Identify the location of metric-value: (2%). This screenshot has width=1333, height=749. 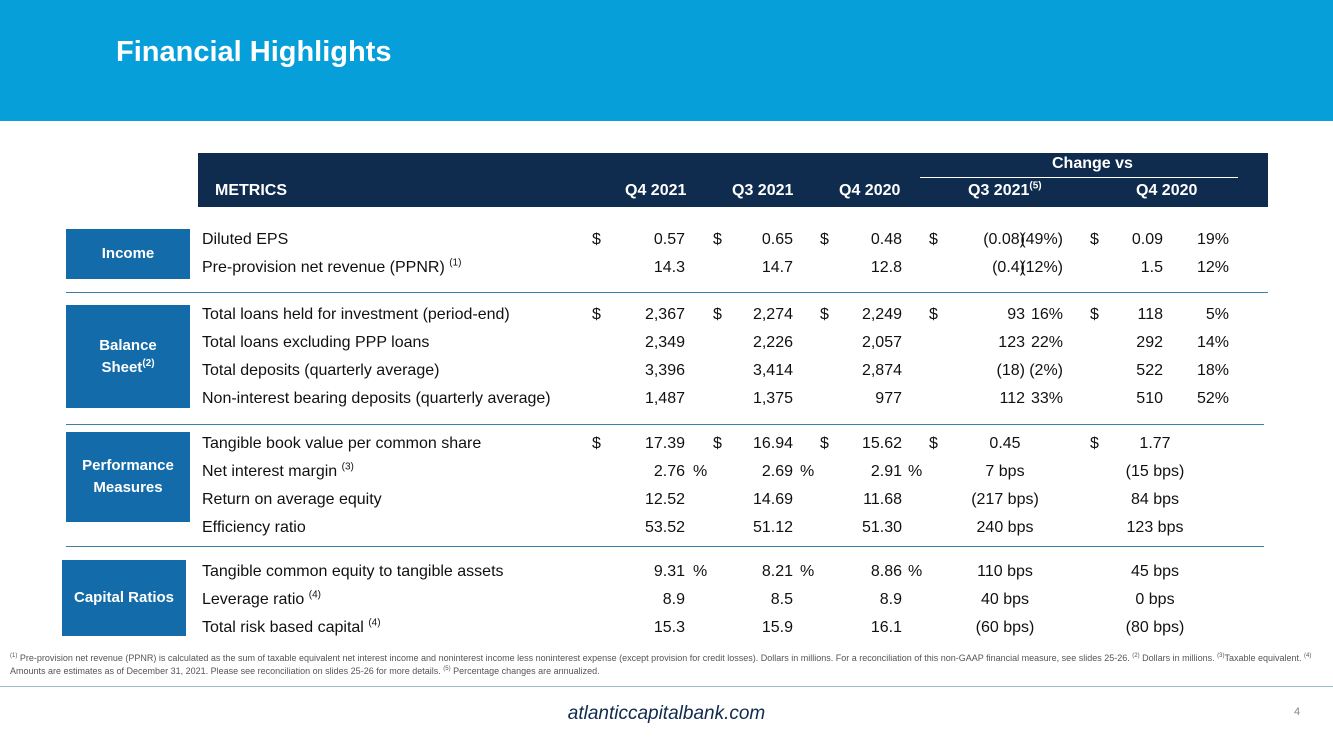
(1046, 370).